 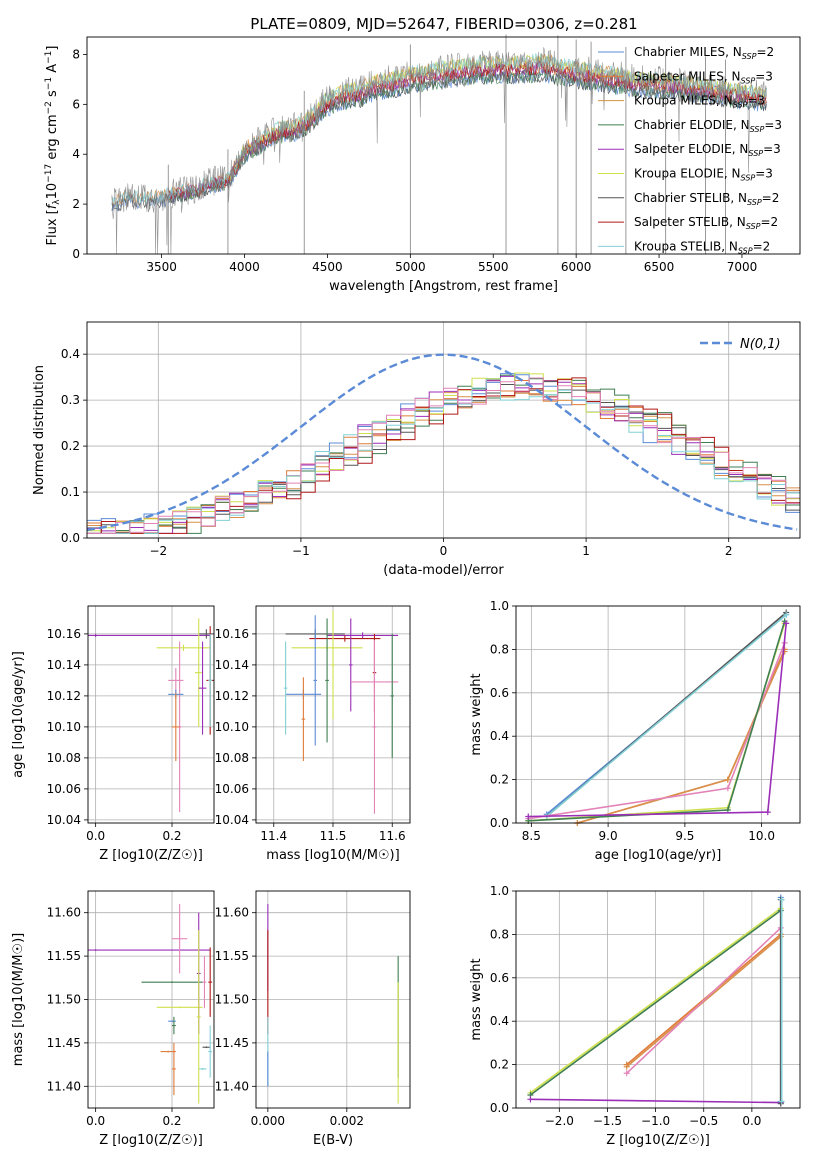 What do you see at coordinates (658, 855) in the screenshot?
I see `x-axis-label: age [log10(age/yr)]` at bounding box center [658, 855].